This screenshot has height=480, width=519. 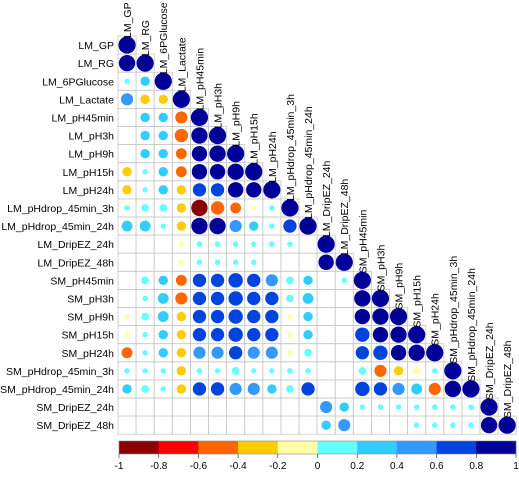 I want to click on row-label: LM_pH45min, so click(x=83, y=118).